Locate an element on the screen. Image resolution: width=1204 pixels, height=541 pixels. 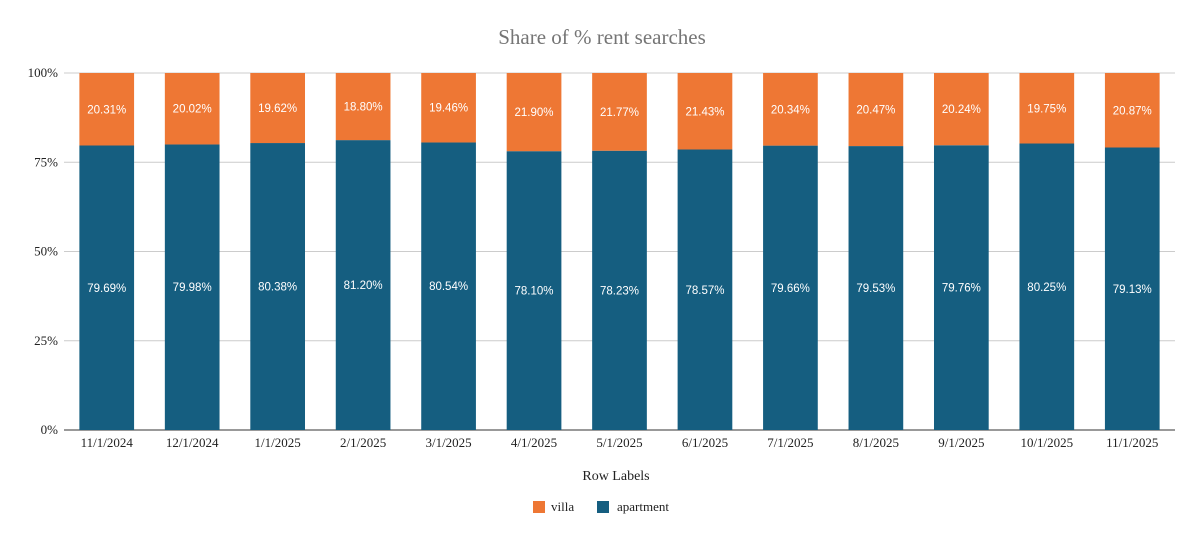
x-tick-label: 8/1/2025 is located at coordinates (876, 442).